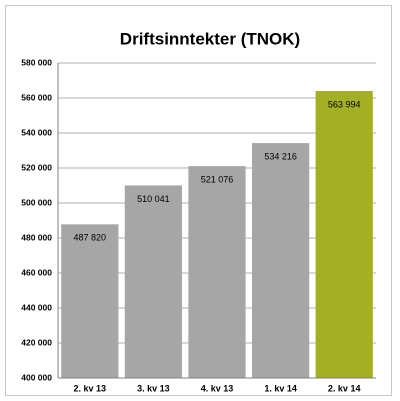 This screenshot has height=401, width=400. Describe the element at coordinates (344, 104) in the screenshot. I see `value-label: 563 994` at that location.